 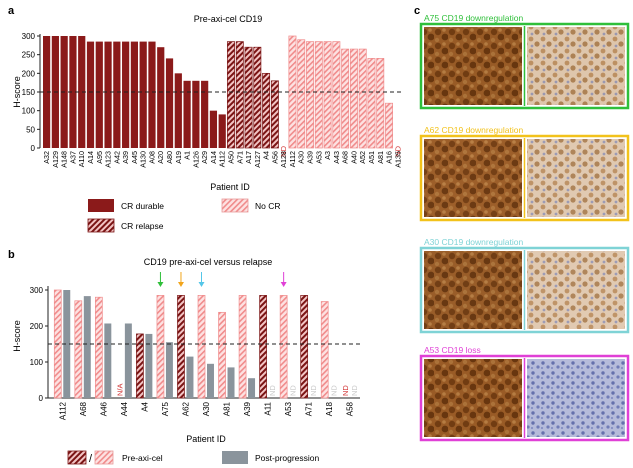 What do you see at coordinates (169, 157) in the screenshot?
I see `chart-a-xtick-label: A80` at bounding box center [169, 157].